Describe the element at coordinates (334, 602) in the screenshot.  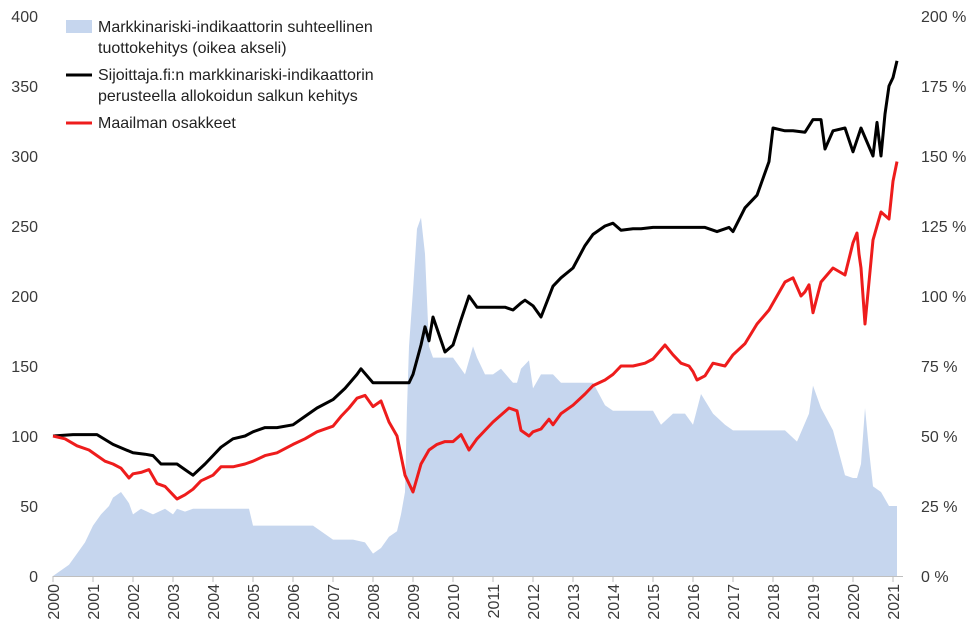
I see `x-tick-label: 2007` at that location.